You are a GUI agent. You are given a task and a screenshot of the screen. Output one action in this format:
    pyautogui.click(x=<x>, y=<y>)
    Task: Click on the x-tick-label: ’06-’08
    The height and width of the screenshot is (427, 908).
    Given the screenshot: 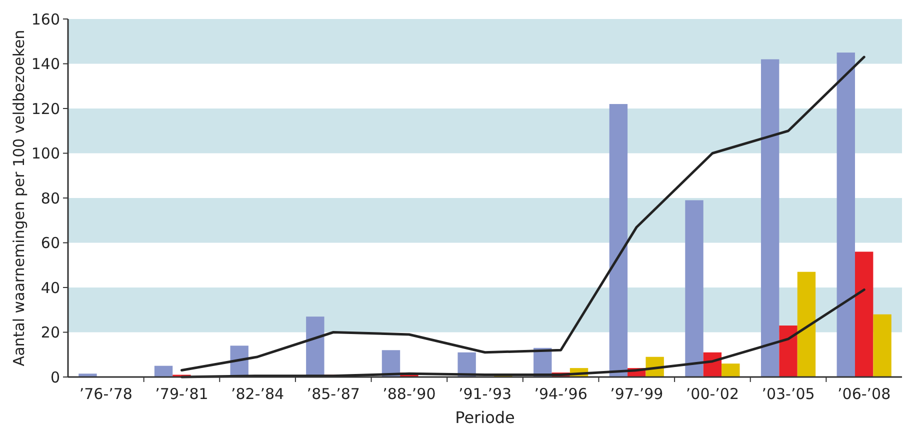 What is the action you would take?
    pyautogui.click(x=864, y=394)
    